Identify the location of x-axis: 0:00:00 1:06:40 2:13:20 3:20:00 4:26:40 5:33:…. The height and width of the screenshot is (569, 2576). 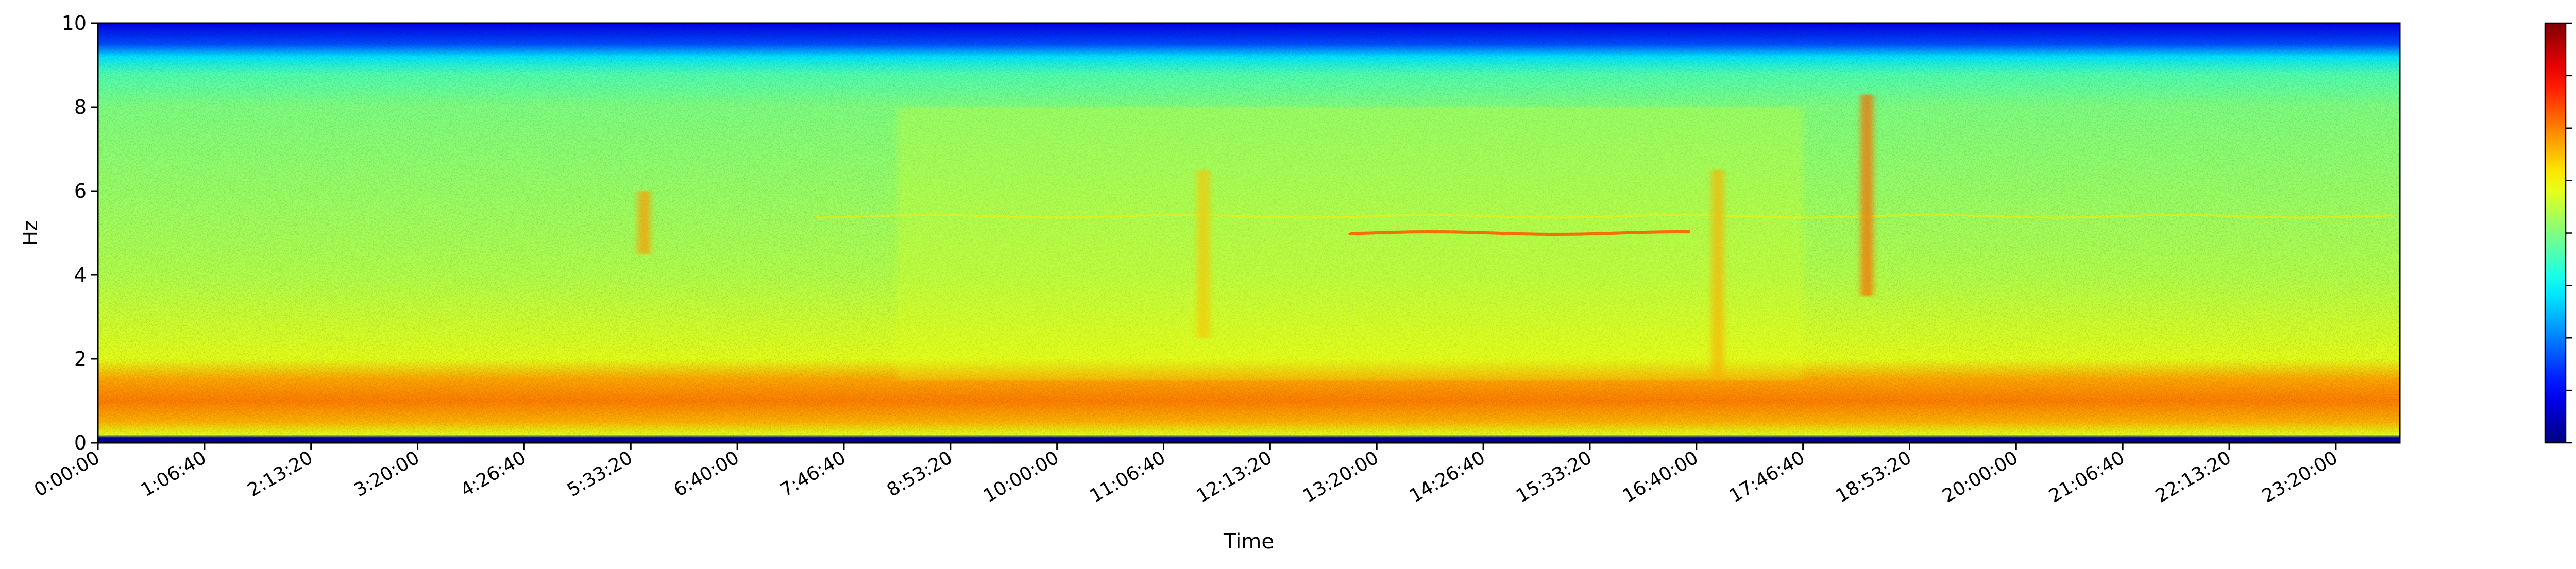
(1186, 475).